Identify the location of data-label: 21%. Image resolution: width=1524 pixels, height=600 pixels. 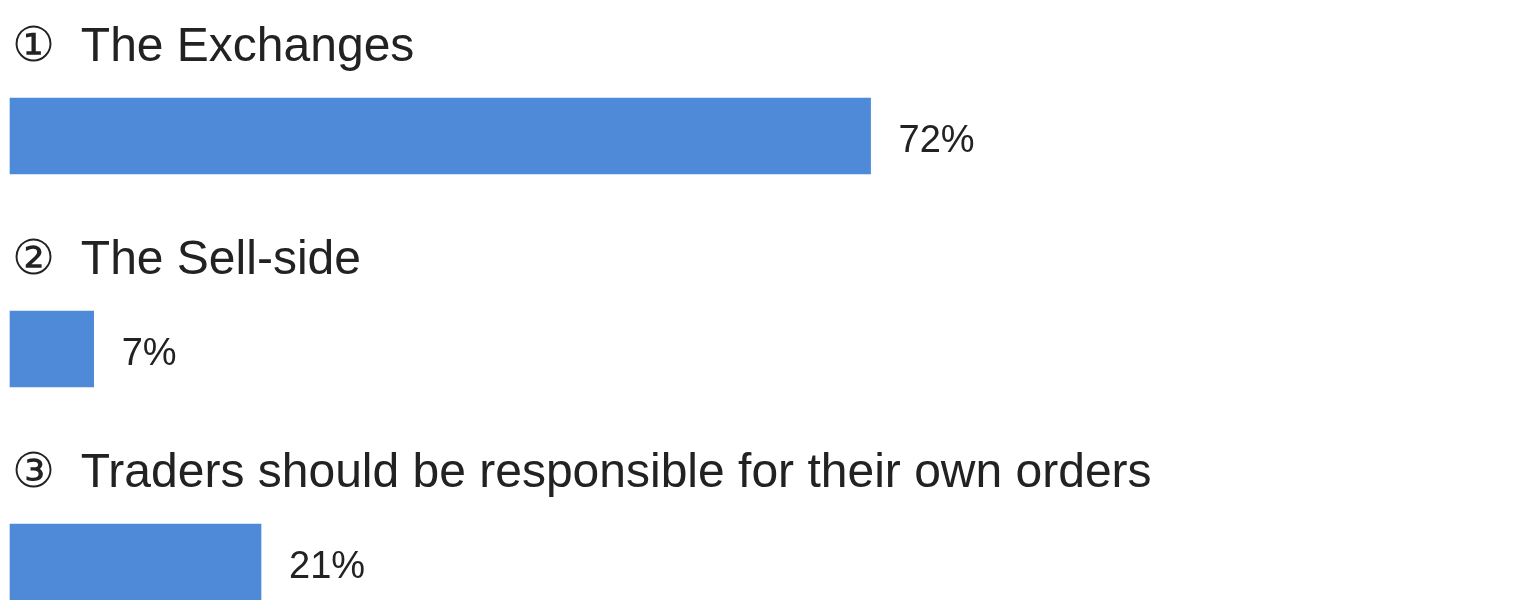
(327, 565).